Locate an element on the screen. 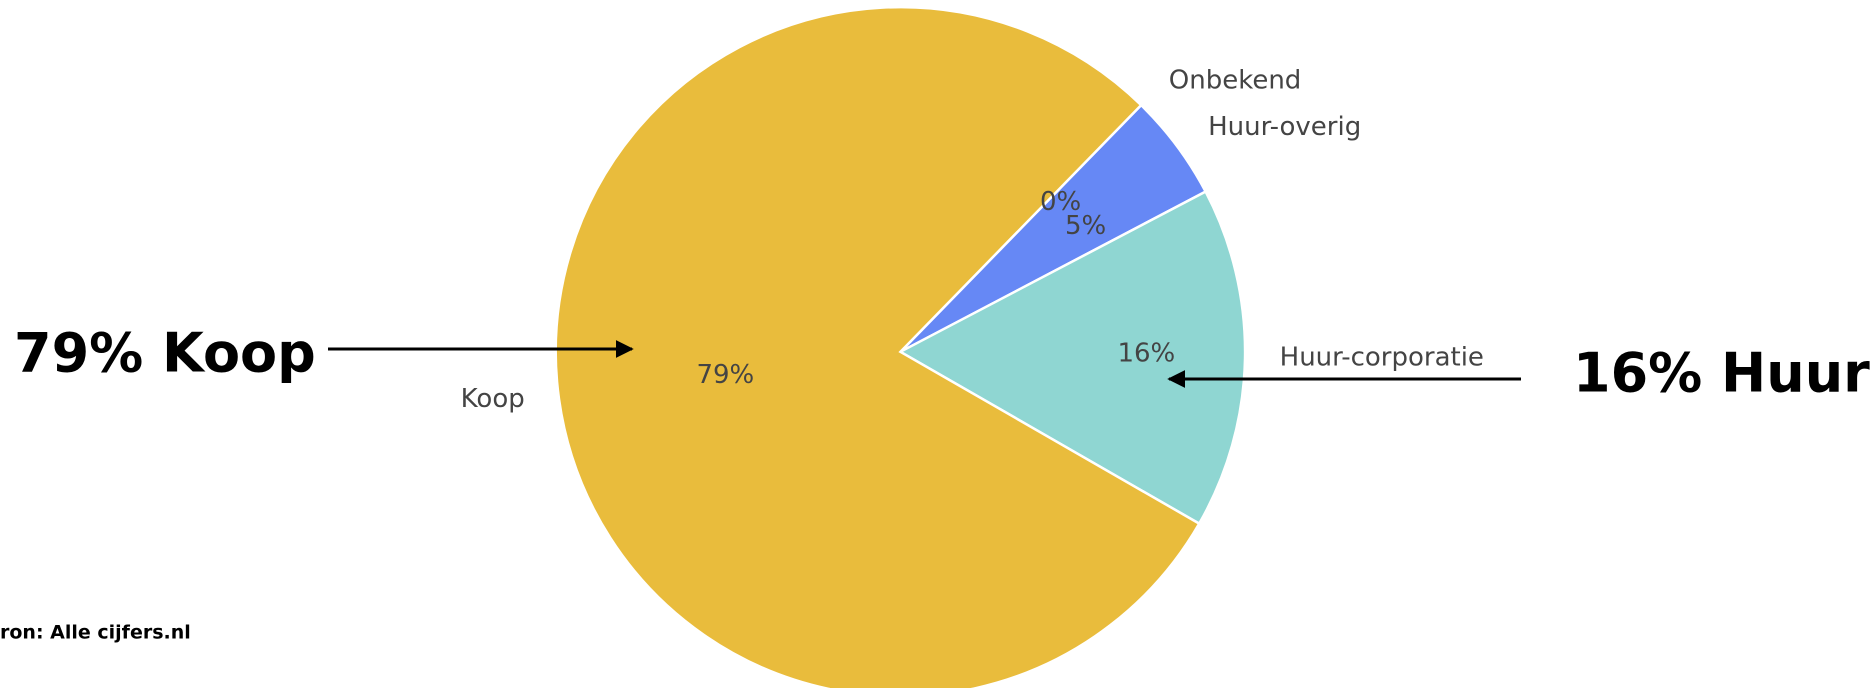 This screenshot has width=1870, height=688. annotation: 16% Huur is located at coordinates (1721, 373).